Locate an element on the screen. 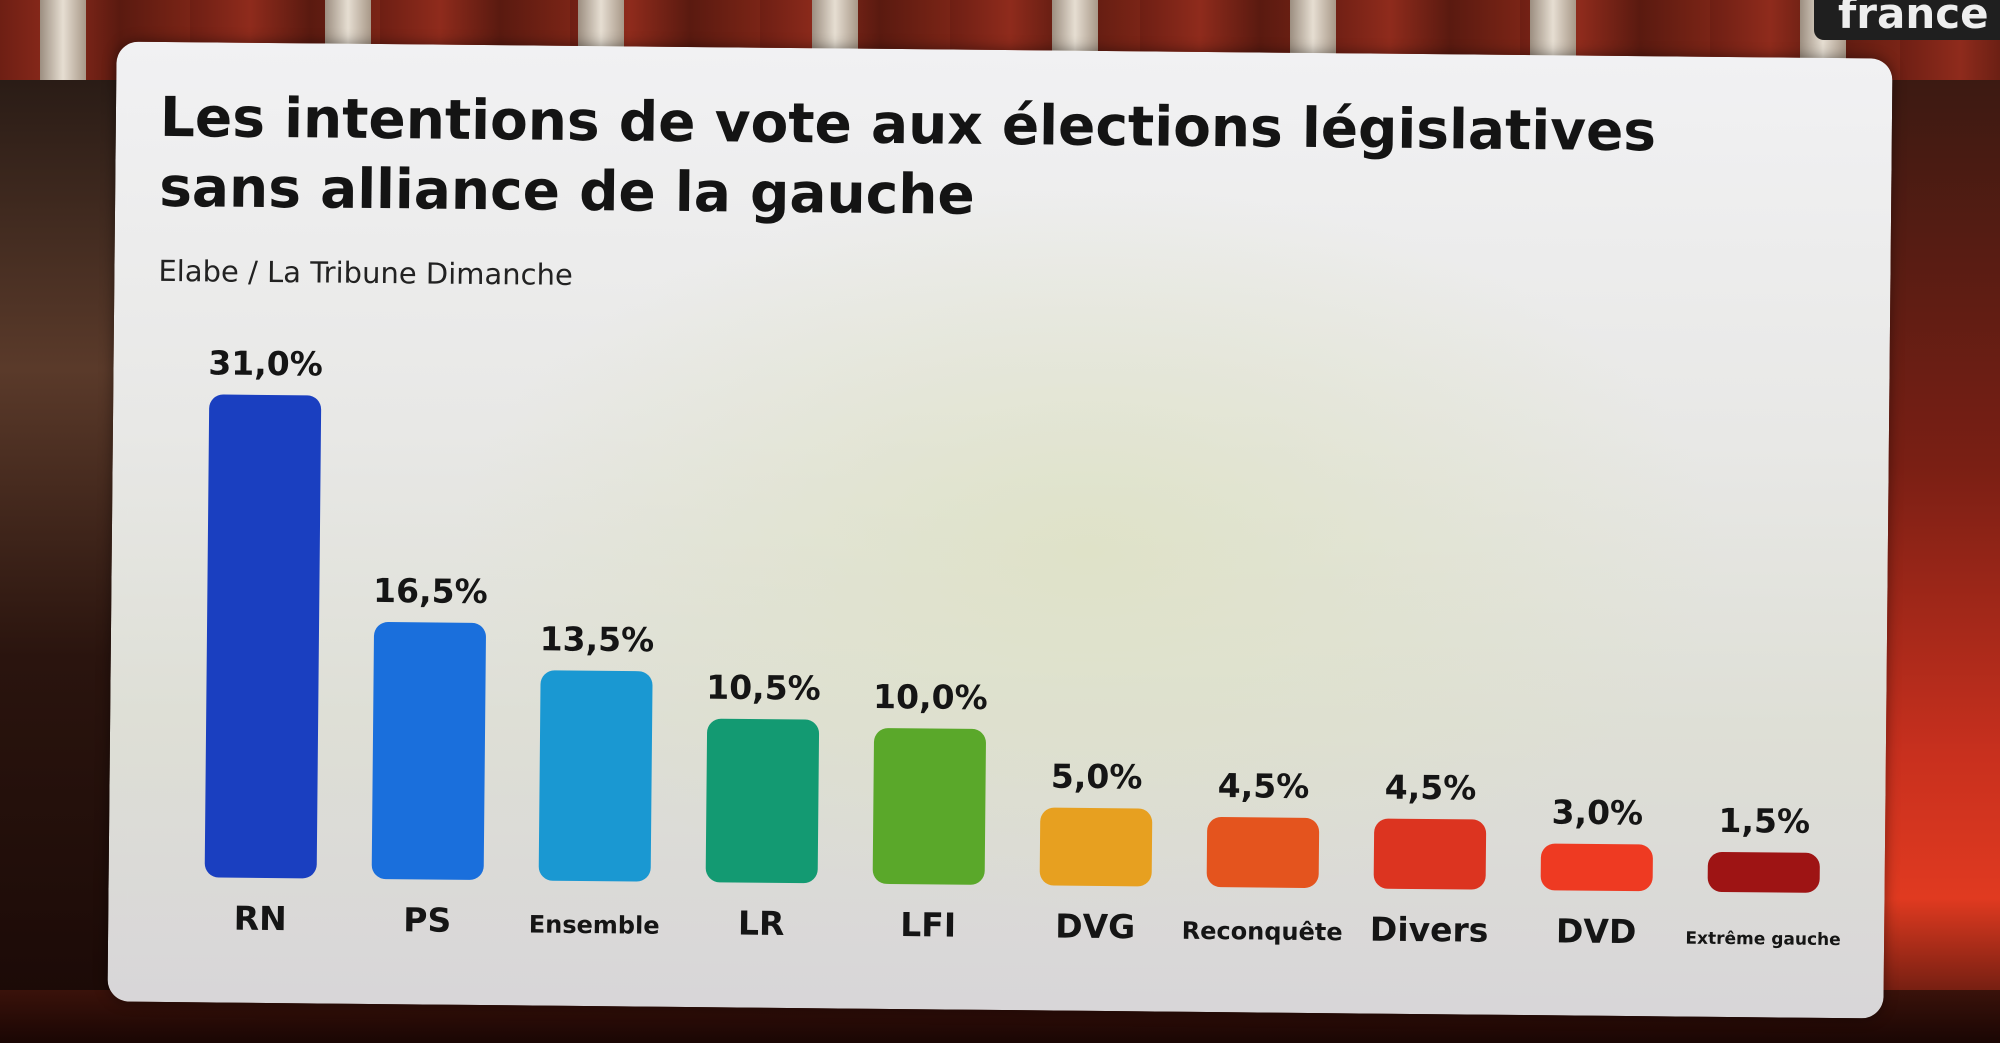 This screenshot has width=2000, height=1043. category-label-3: LR is located at coordinates (761, 923).